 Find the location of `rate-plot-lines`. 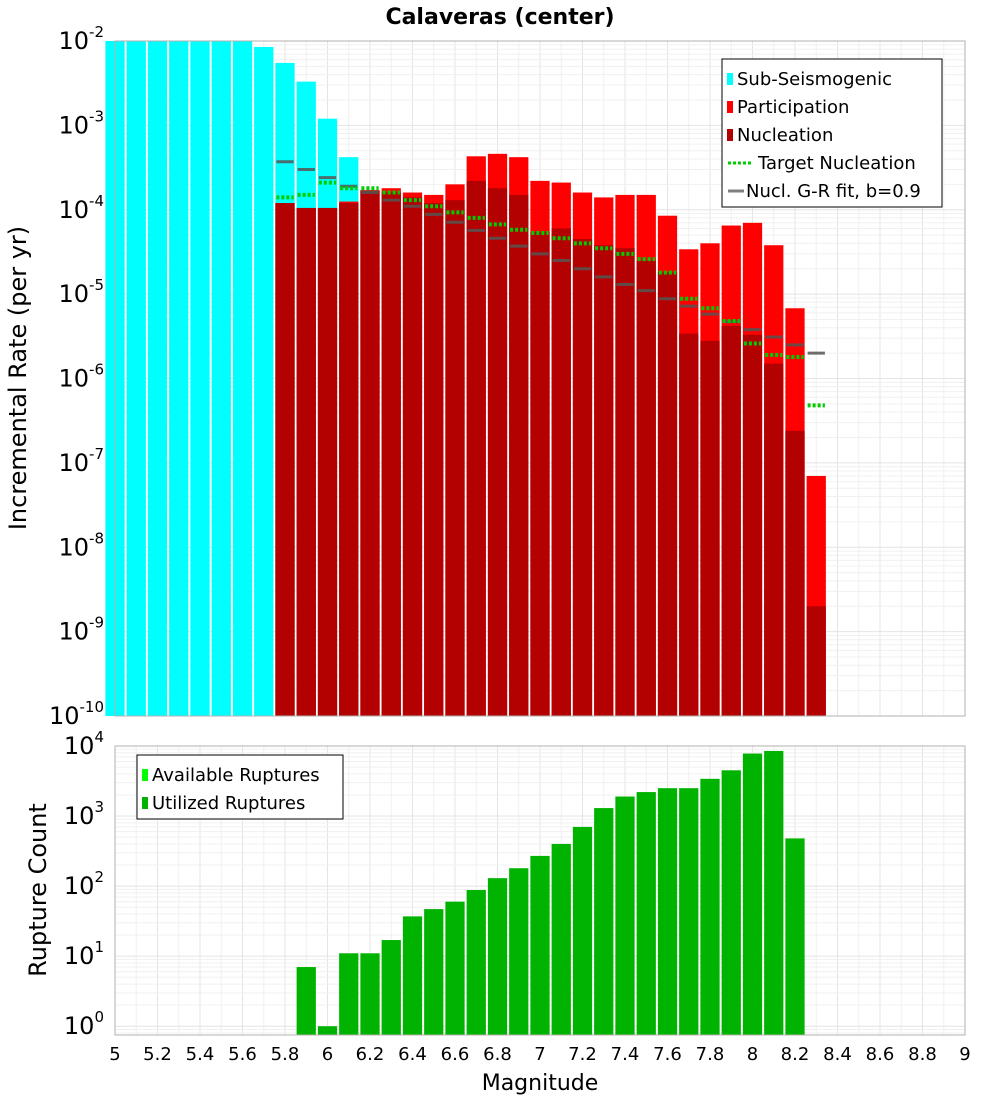

rate-plot-lines is located at coordinates (550, 284).